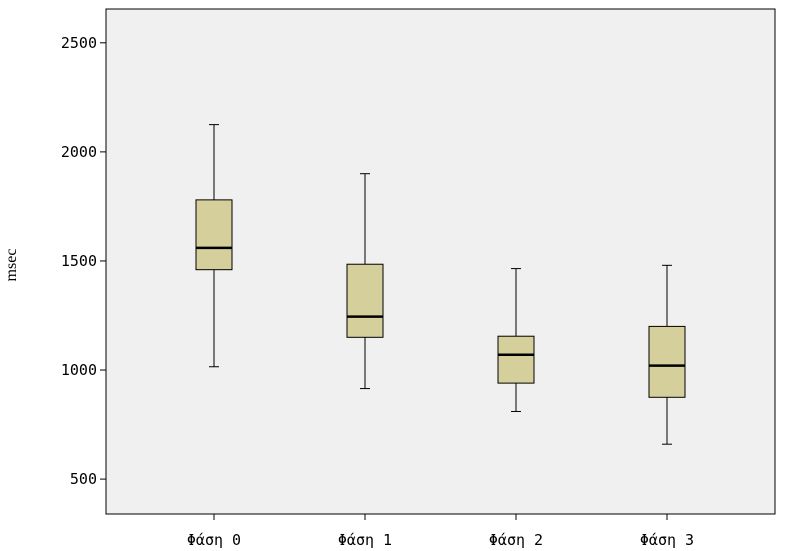 This screenshot has width=785, height=551. Describe the element at coordinates (667, 540) in the screenshot. I see `x-tick-label-3: Φάση 3` at that location.